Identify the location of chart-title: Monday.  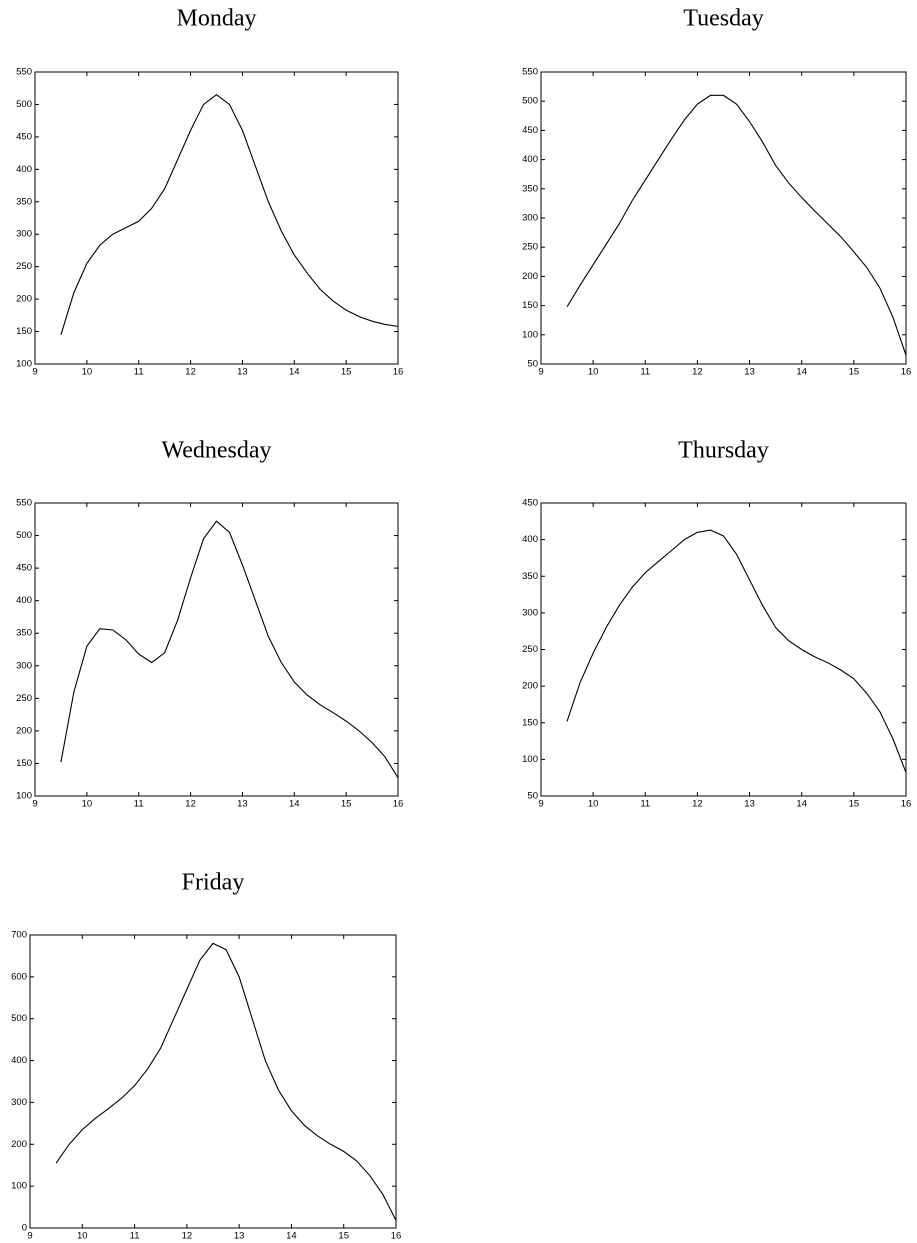
(217, 19).